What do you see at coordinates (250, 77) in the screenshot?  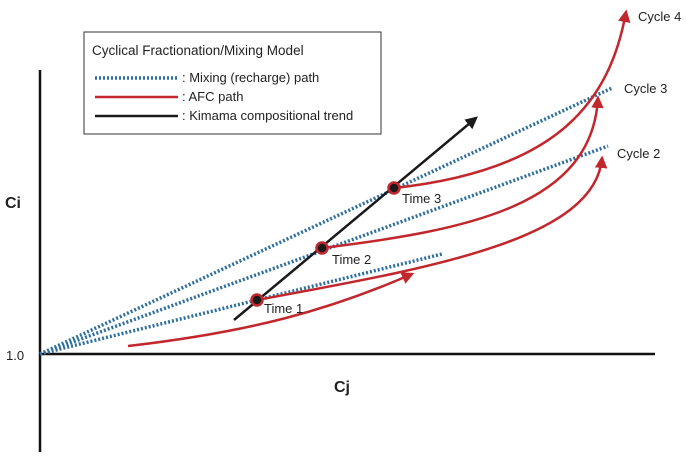 I see `legend-mixing-label: : Mixing (recharge) path` at bounding box center [250, 77].